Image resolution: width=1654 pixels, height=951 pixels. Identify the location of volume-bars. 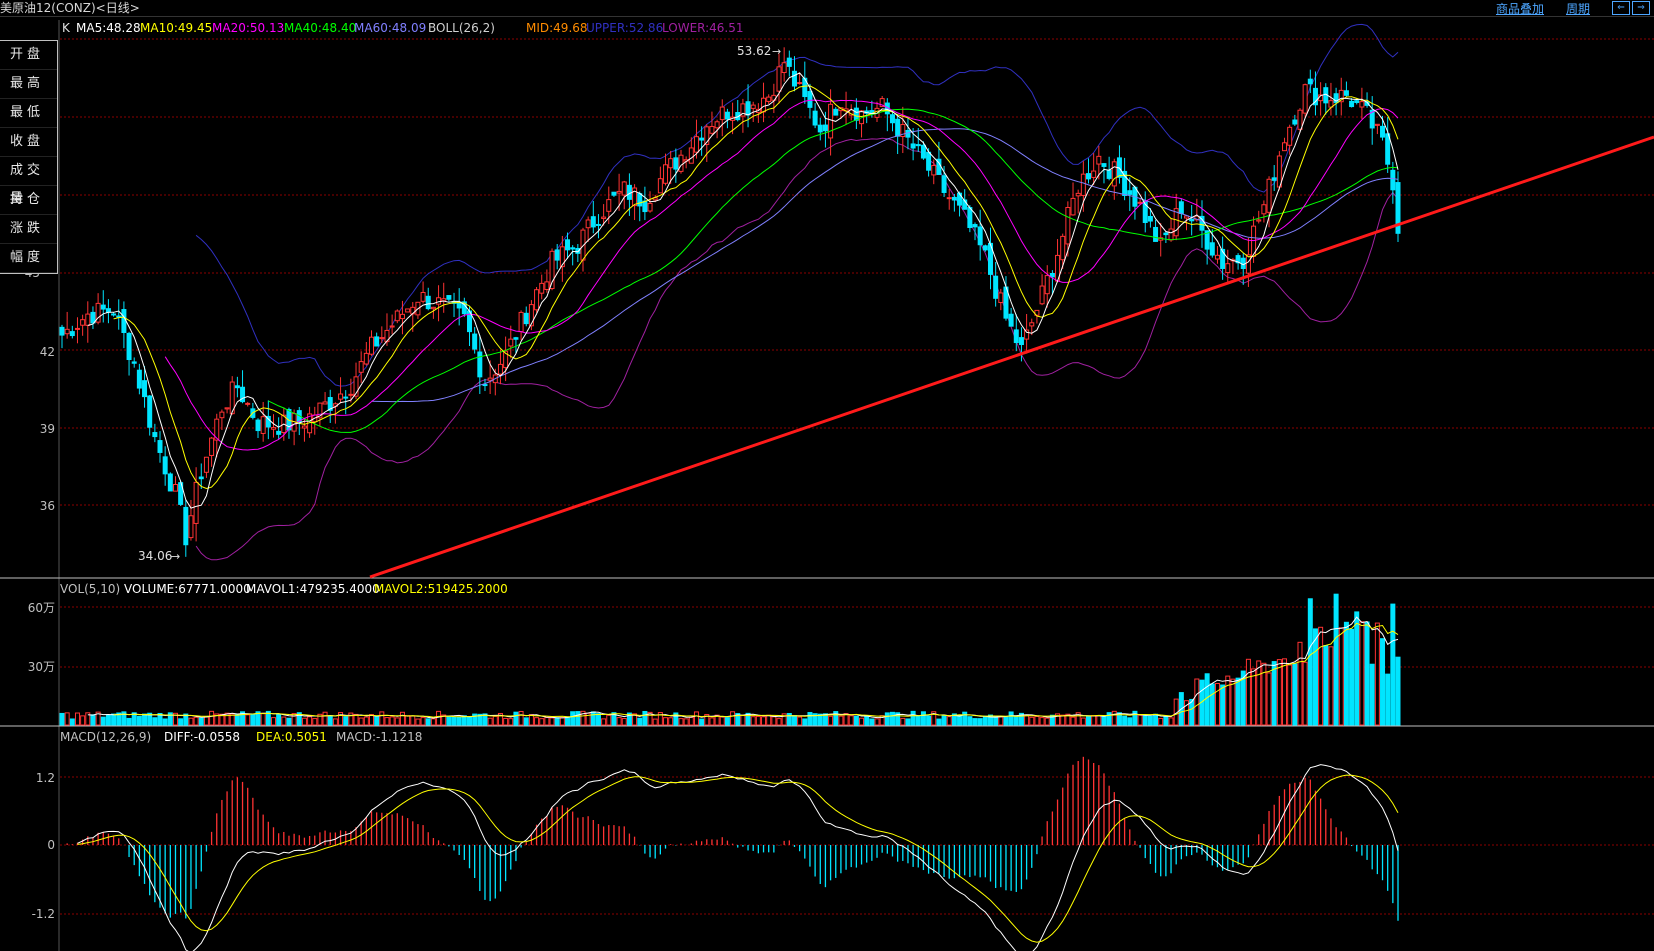
(730, 659).